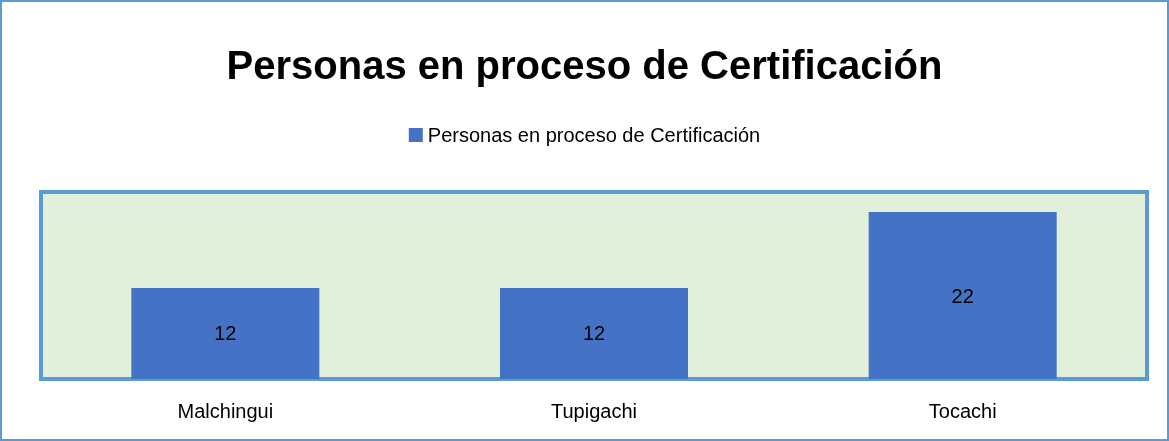  I want to click on x-tick-label: Tupigachi, so click(594, 411).